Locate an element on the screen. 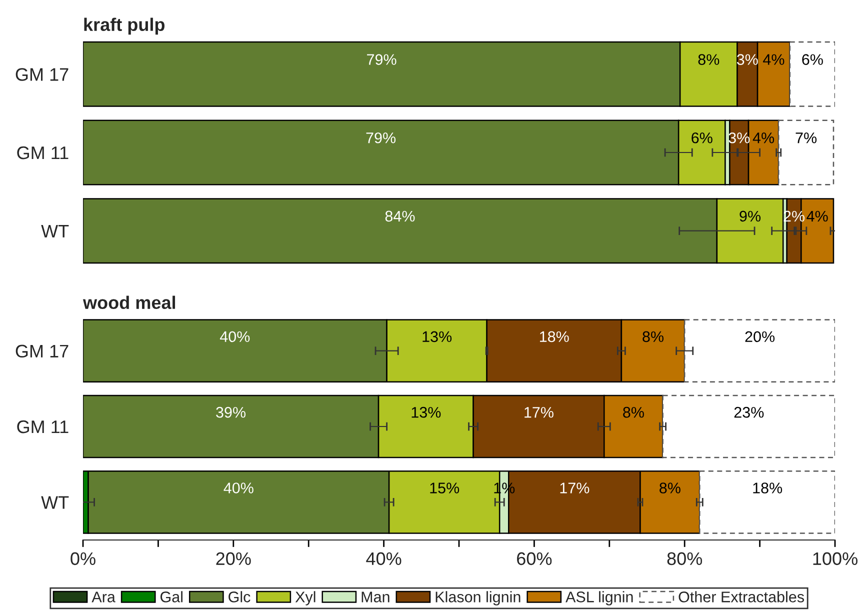 The image size is (858, 613). x-tick-label: 40% is located at coordinates (384, 559).